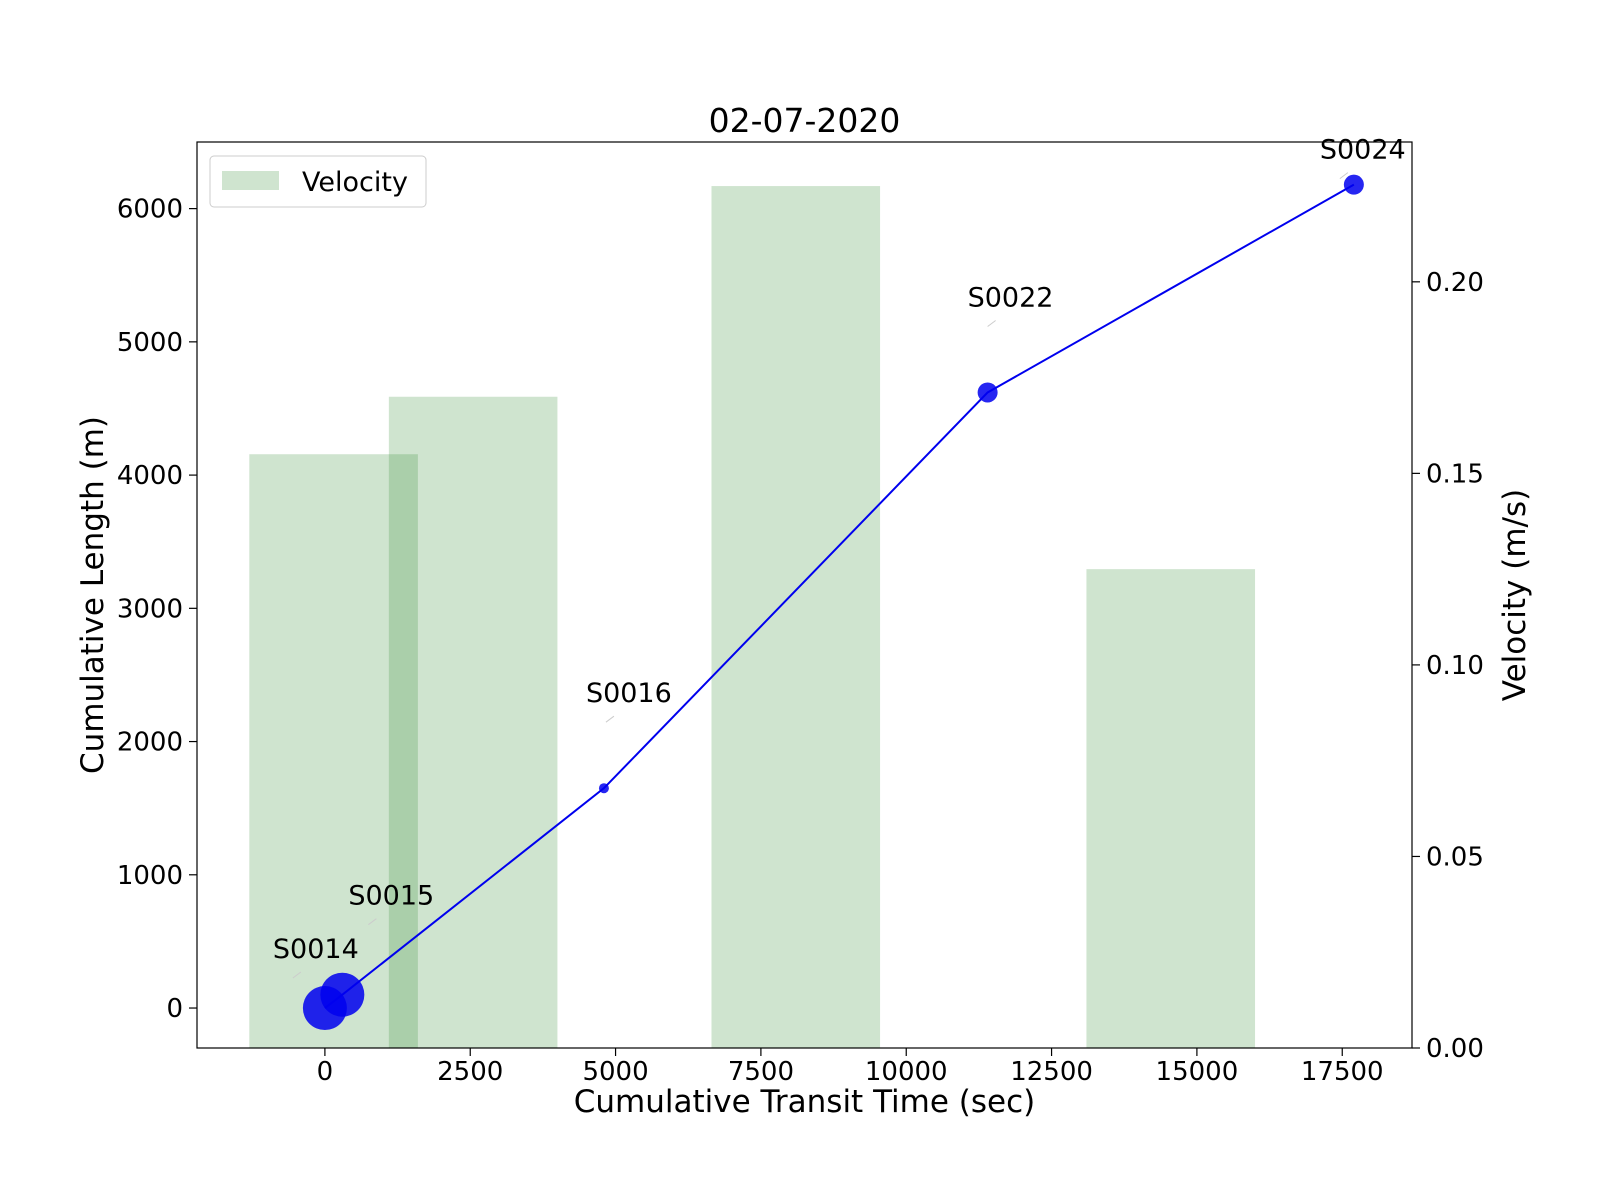 The image size is (1600, 1200). Describe the element at coordinates (174, 1009) in the screenshot. I see `y-left-tick-label: 0` at that location.